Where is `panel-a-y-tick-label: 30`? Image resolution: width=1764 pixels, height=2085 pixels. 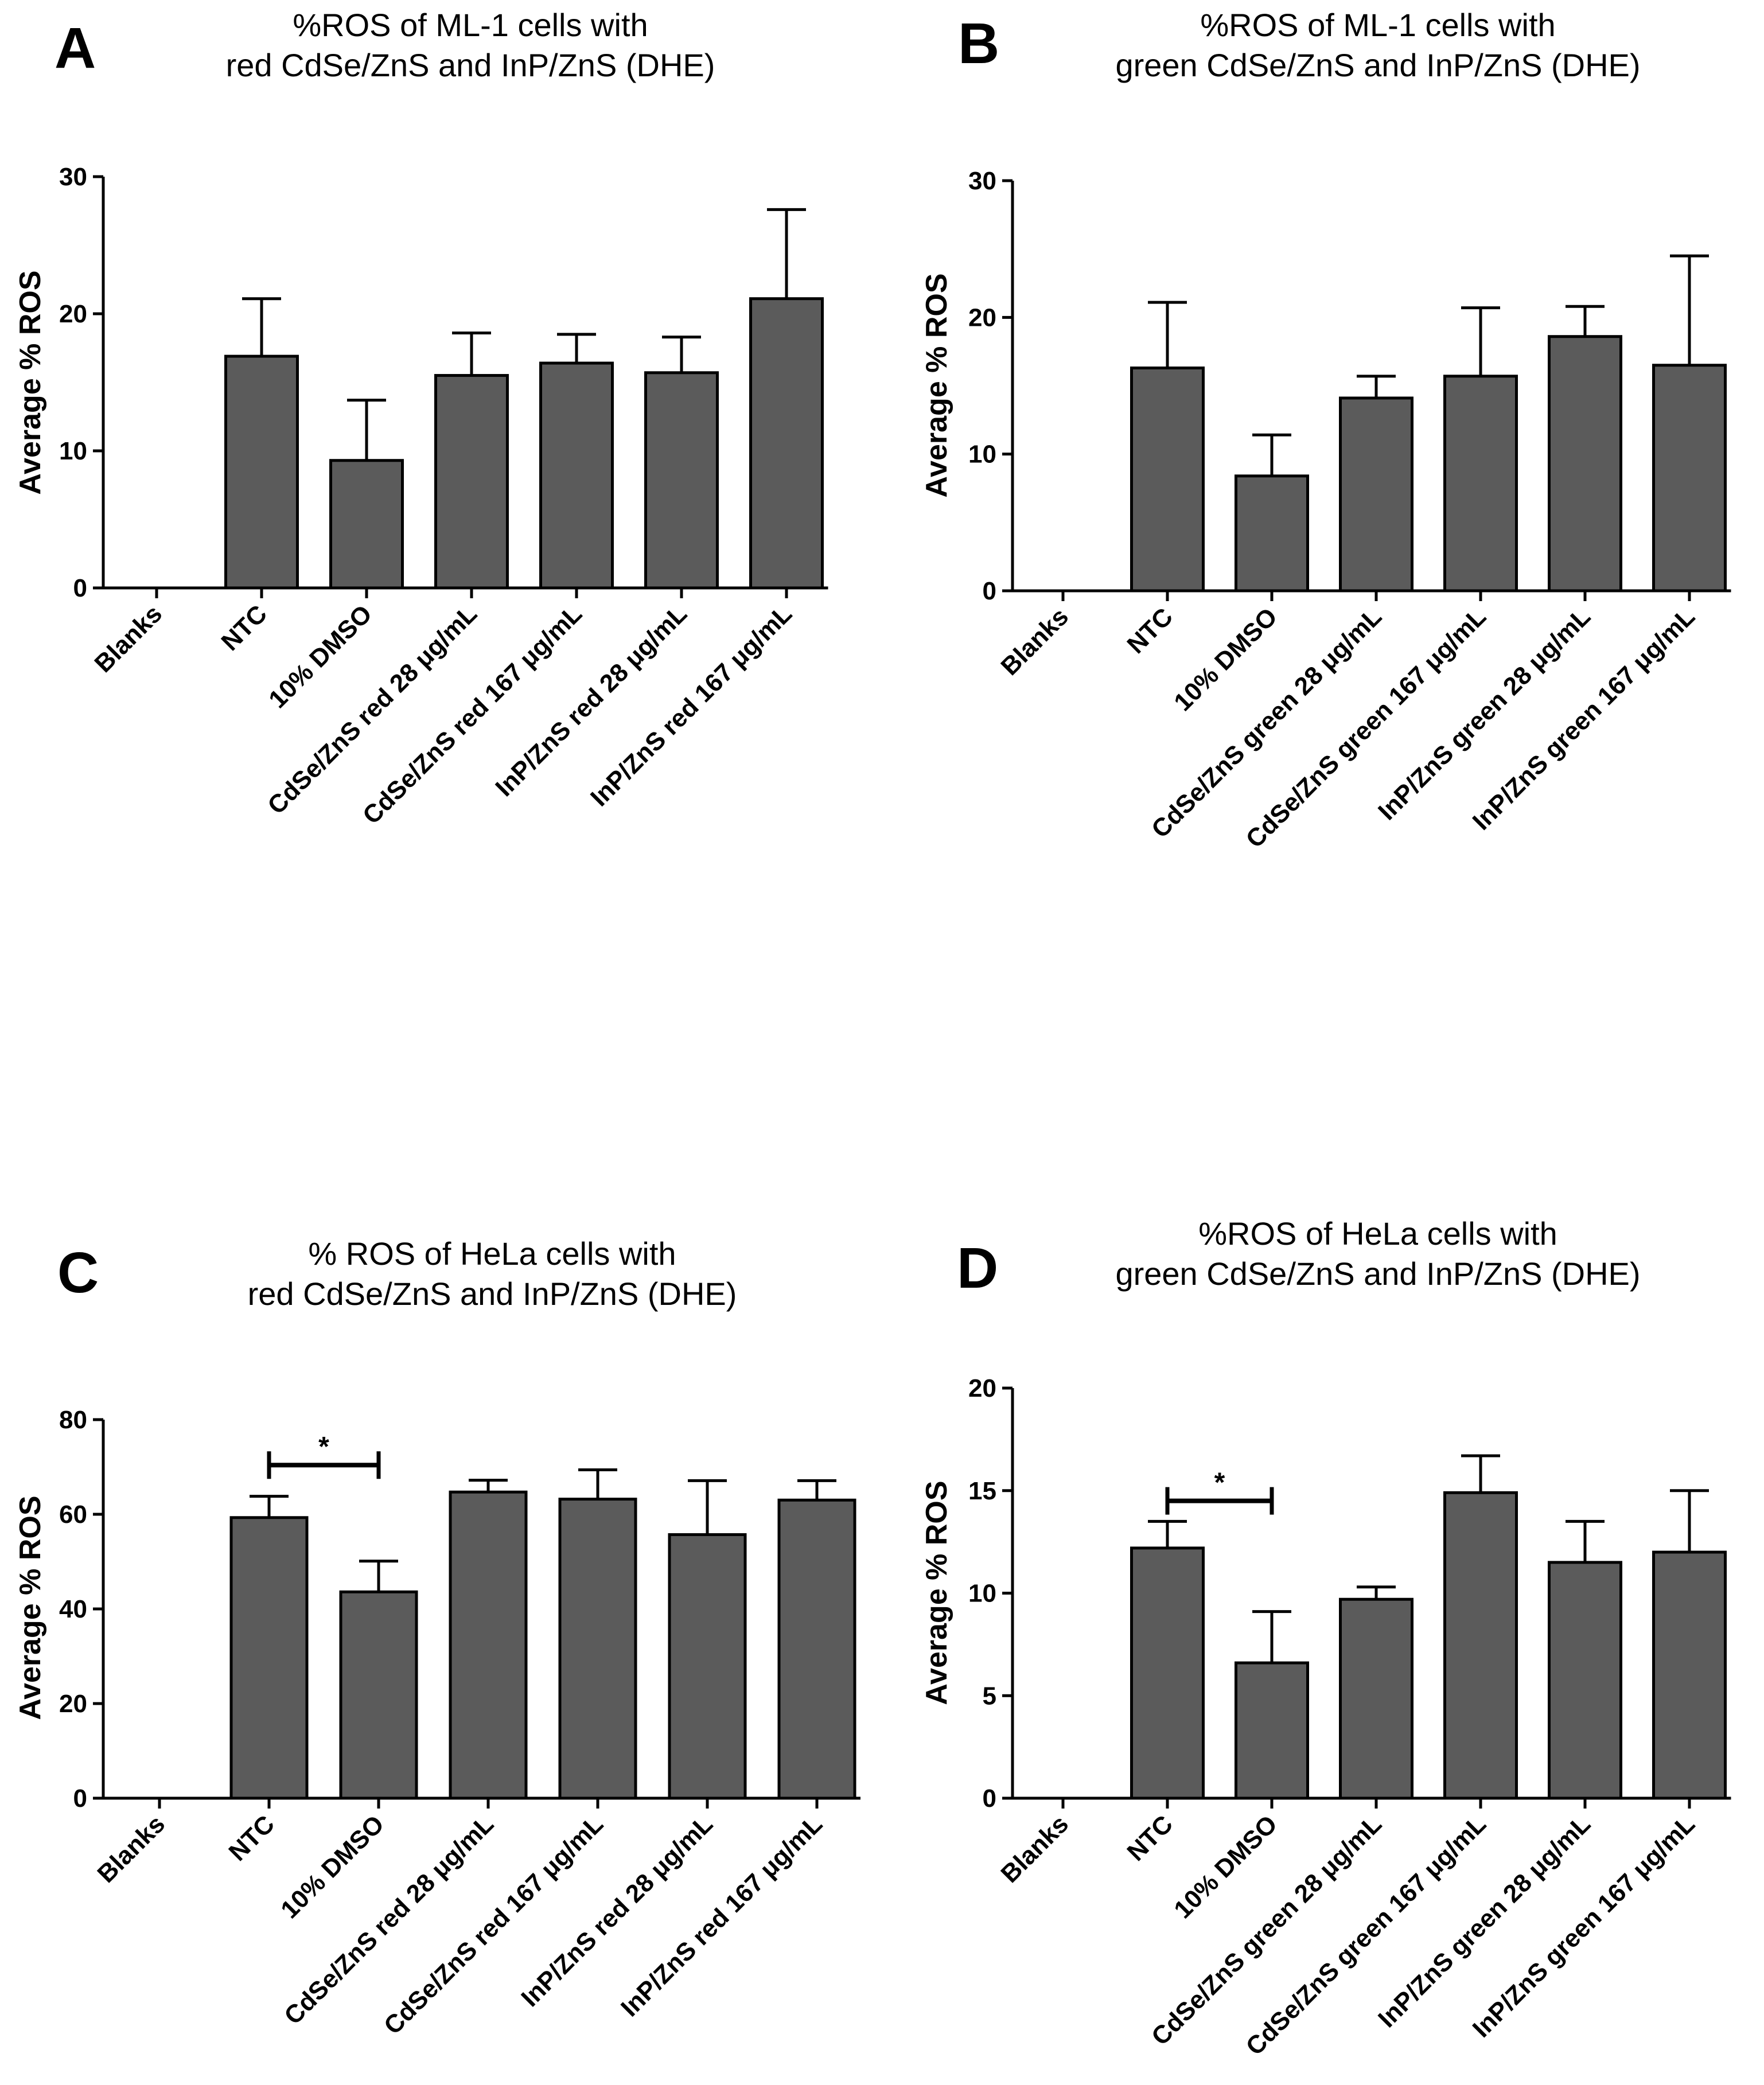 panel-a-y-tick-label: 30 is located at coordinates (73, 177).